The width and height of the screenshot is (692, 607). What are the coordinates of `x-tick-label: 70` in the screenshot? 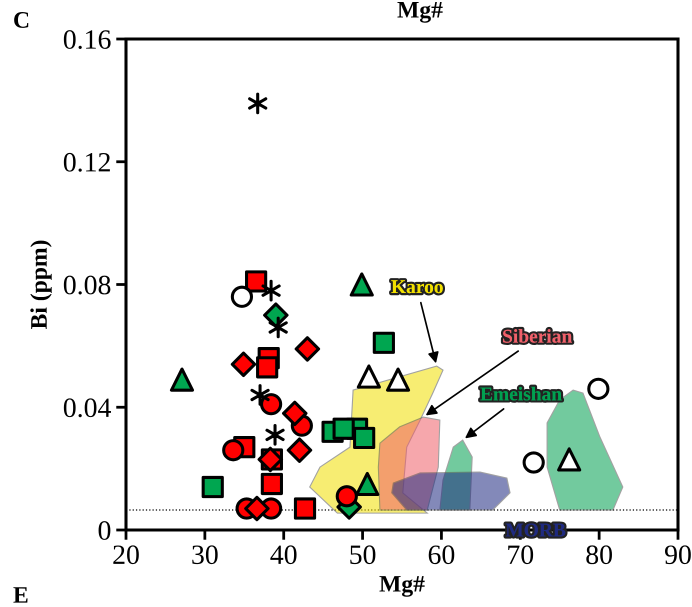 It's located at (521, 554).